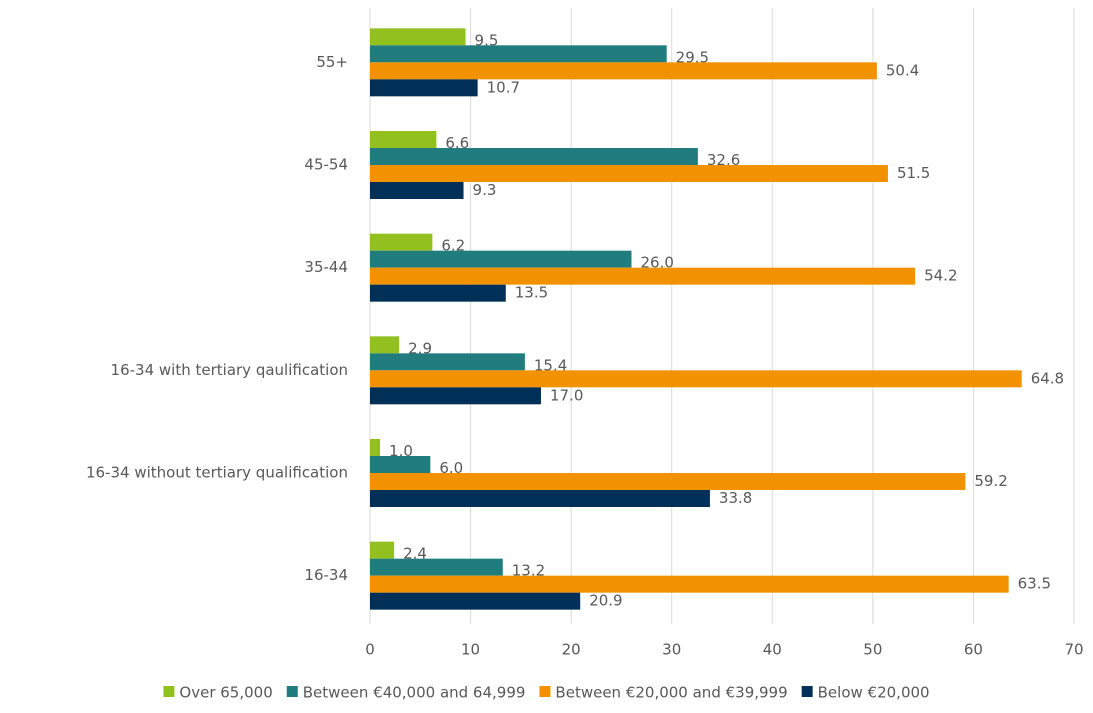 The height and width of the screenshot is (713, 1093). I want to click on data-label: 32.6, so click(723, 160).